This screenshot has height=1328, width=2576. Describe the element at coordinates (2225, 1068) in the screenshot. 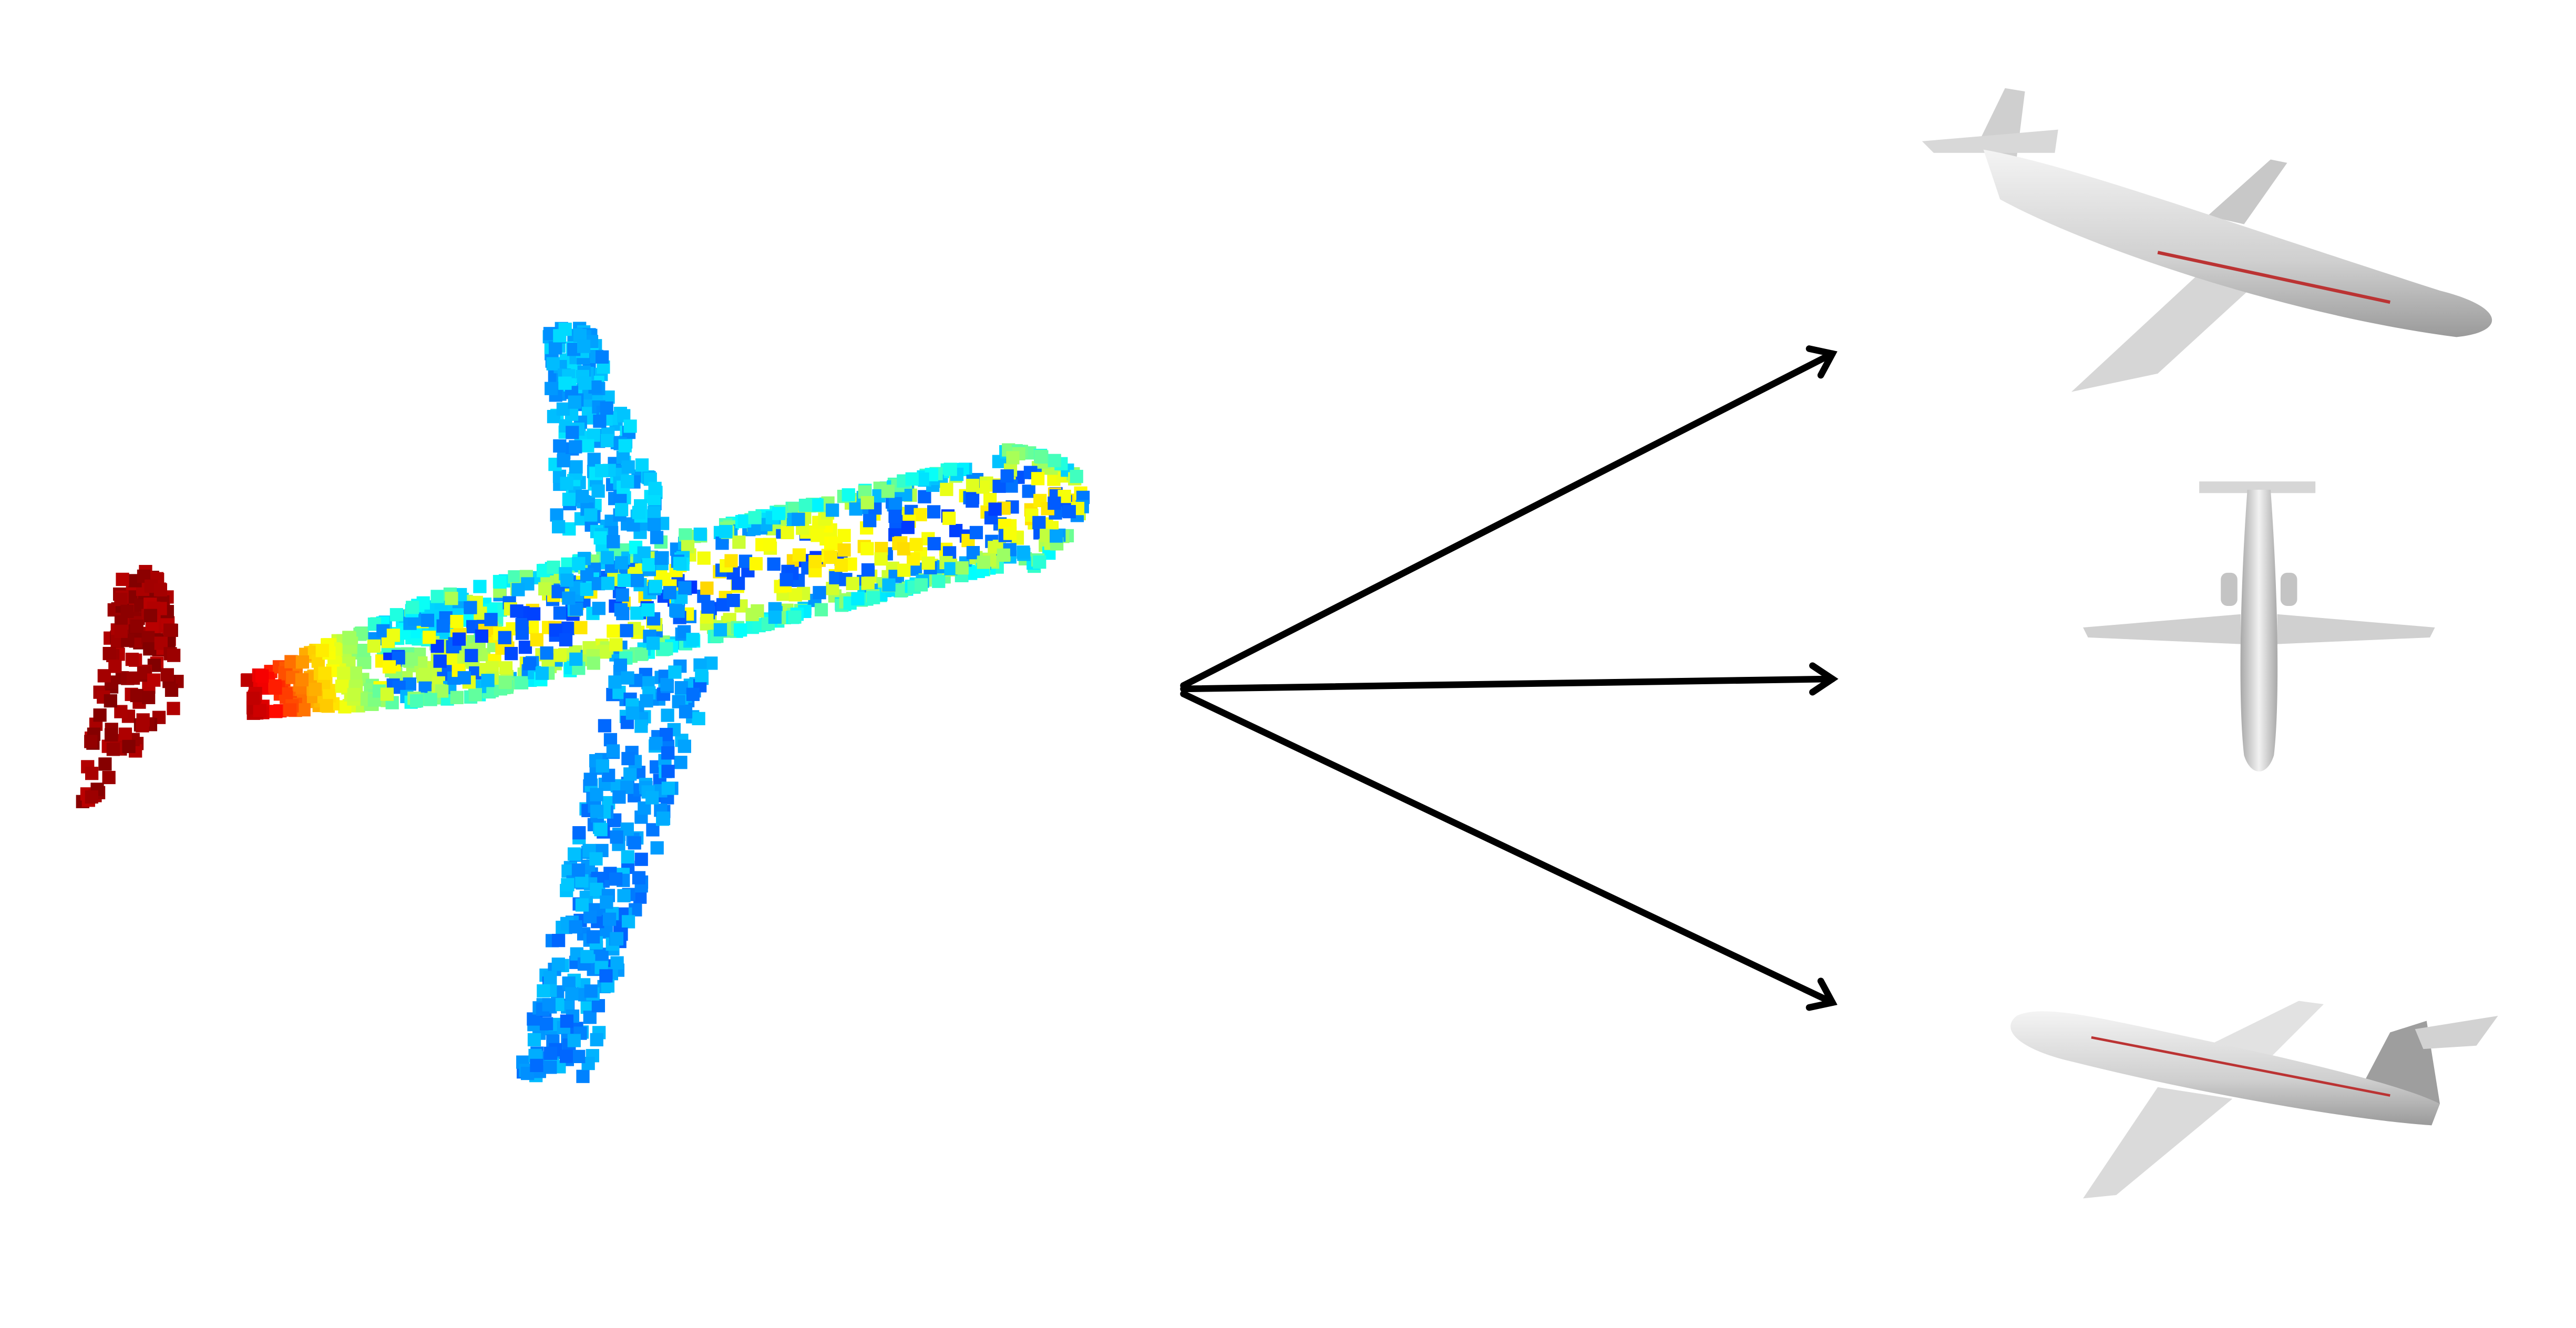

I see `fuselage` at that location.